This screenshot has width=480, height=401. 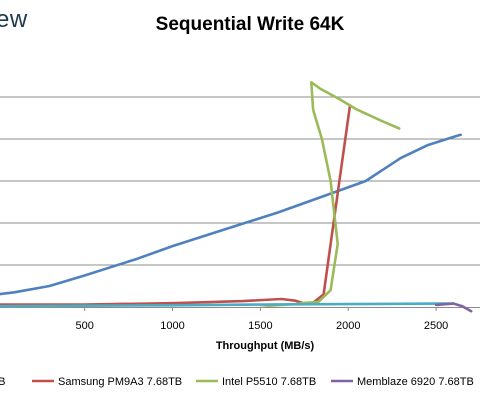 What do you see at coordinates (348, 326) in the screenshot?
I see `x-tick-label-4: 2000` at bounding box center [348, 326].